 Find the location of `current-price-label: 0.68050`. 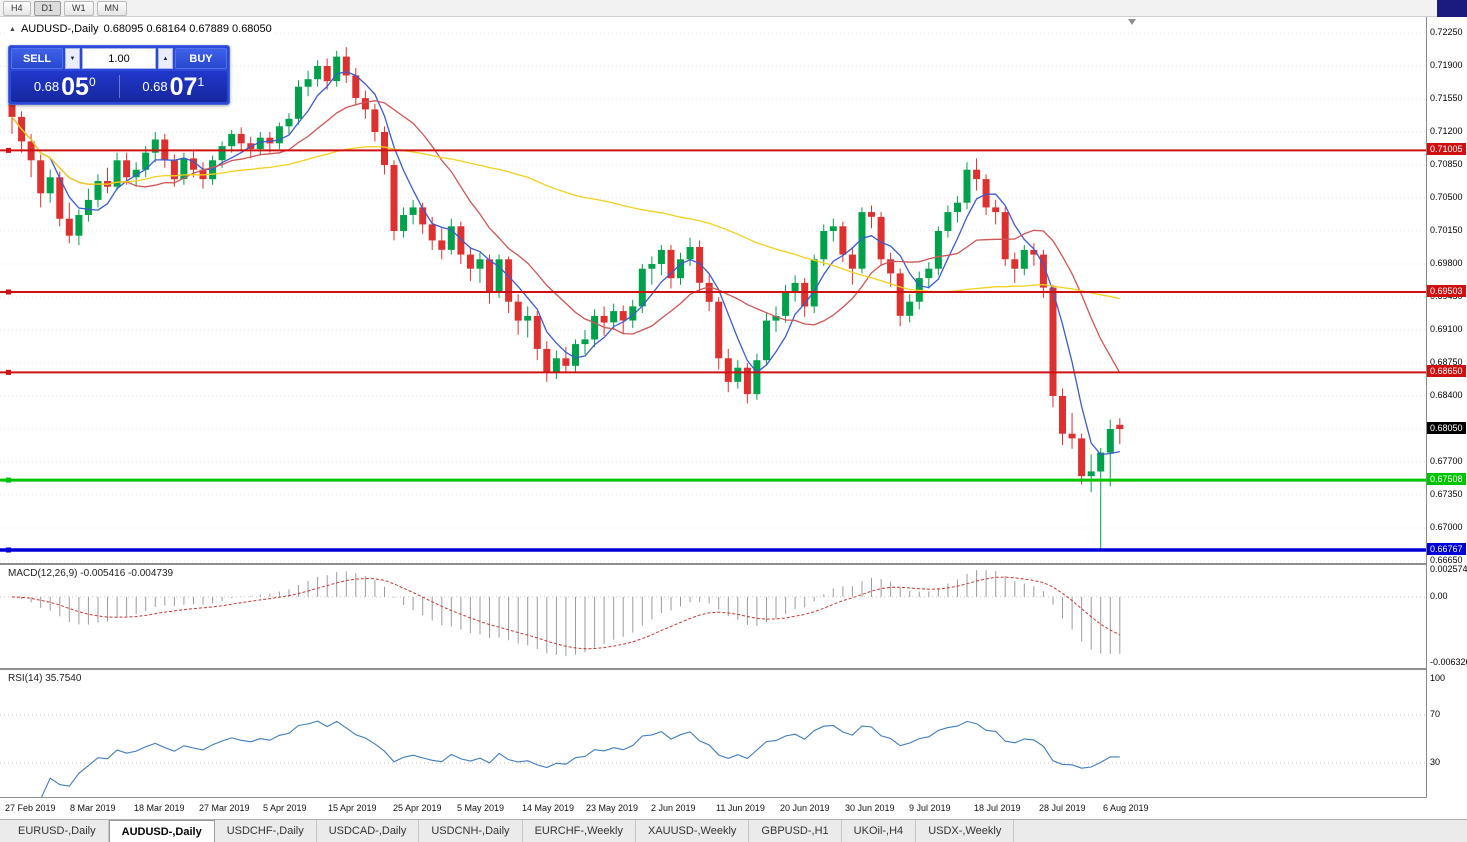

current-price-label: 0.68050 is located at coordinates (1446, 428).